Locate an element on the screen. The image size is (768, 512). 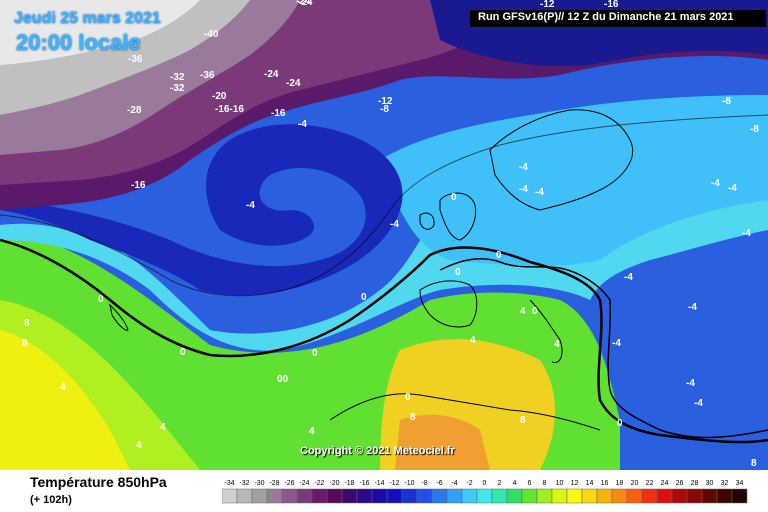
legend-tick-label: -16 is located at coordinates (364, 483).